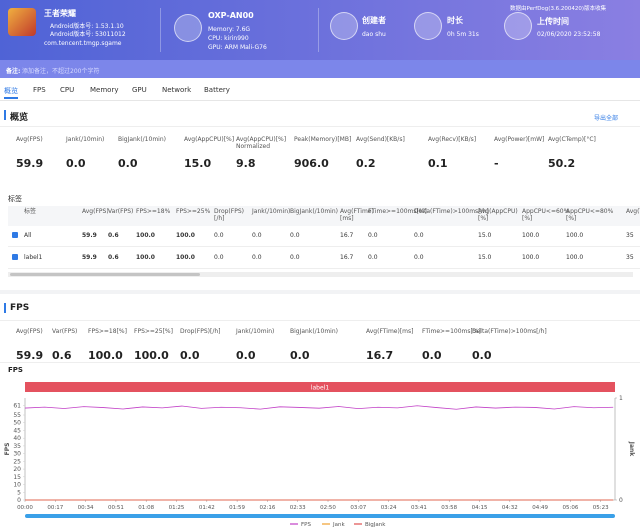 This screenshot has width=640, height=530. Describe the element at coordinates (347, 235) in the screenshot. I see `table-cell: 16.7` at that location.